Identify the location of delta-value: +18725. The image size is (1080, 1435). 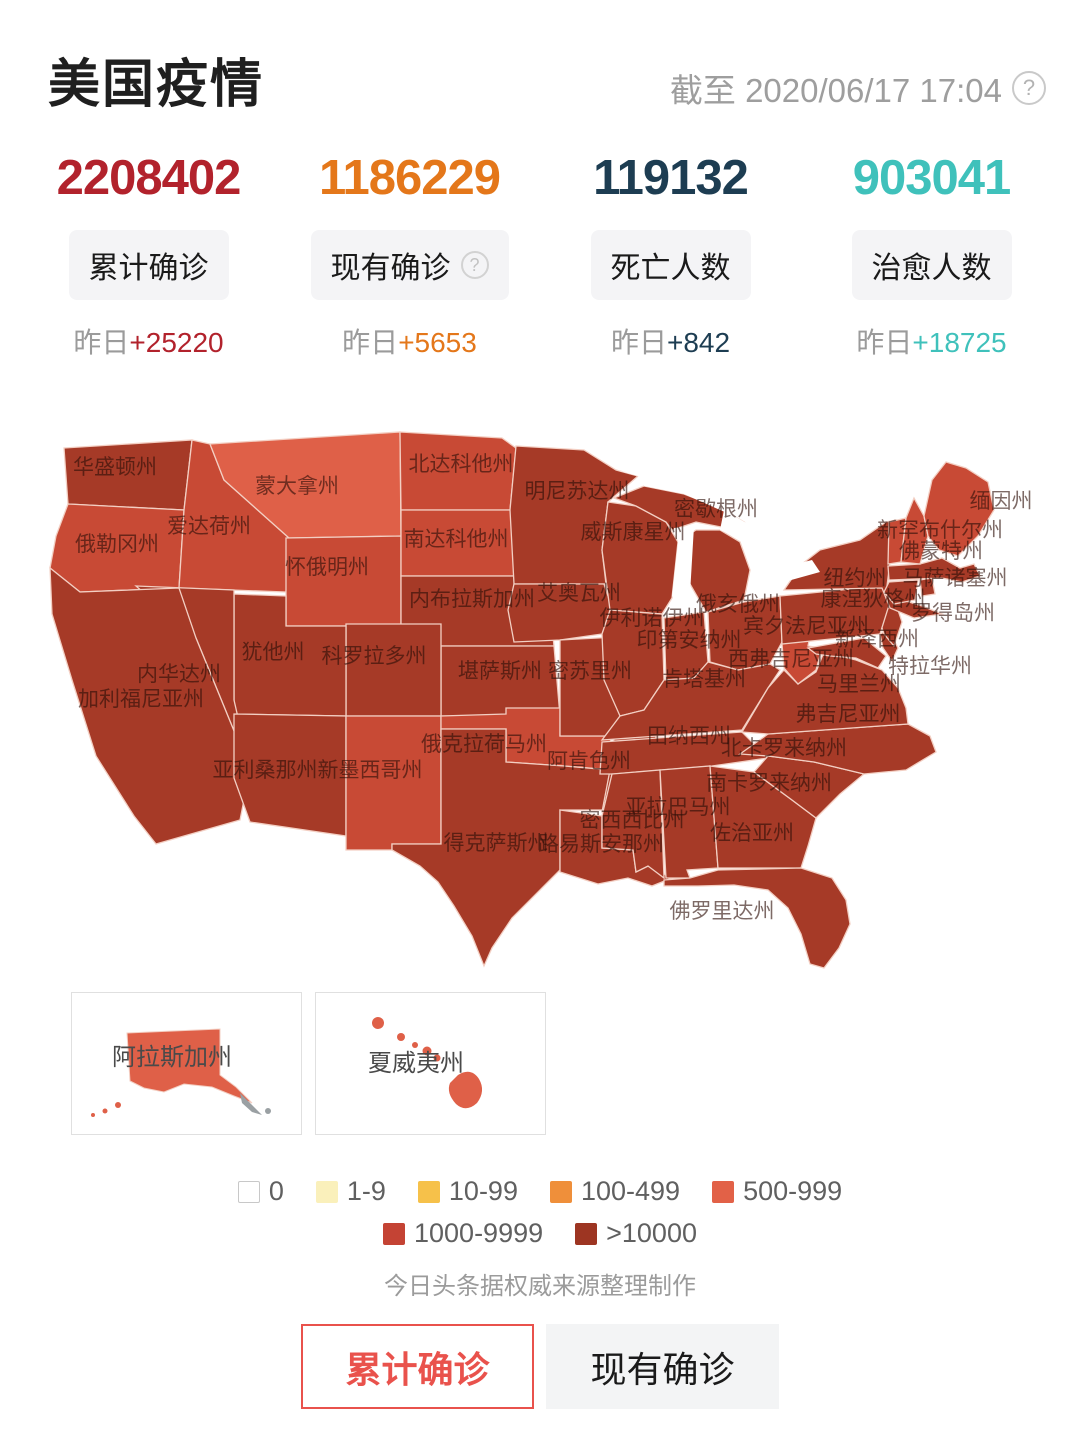
(959, 342).